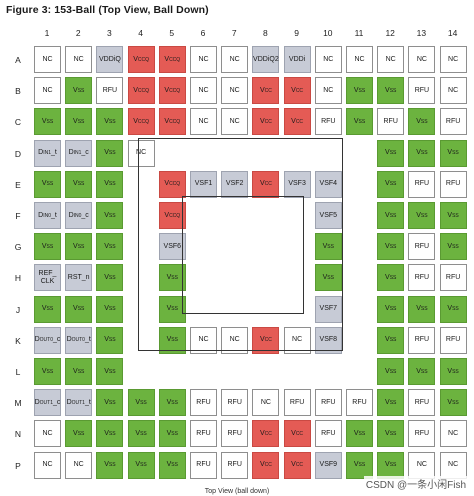  I want to click on ball-D14: V SS, so click(453, 153).